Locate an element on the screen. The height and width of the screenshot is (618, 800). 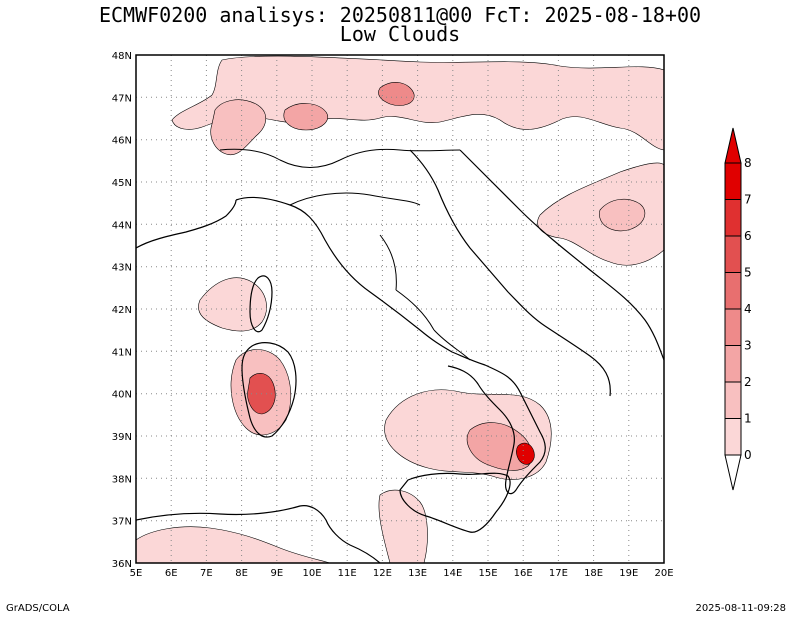
lon-label: 11E is located at coordinates (347, 573).